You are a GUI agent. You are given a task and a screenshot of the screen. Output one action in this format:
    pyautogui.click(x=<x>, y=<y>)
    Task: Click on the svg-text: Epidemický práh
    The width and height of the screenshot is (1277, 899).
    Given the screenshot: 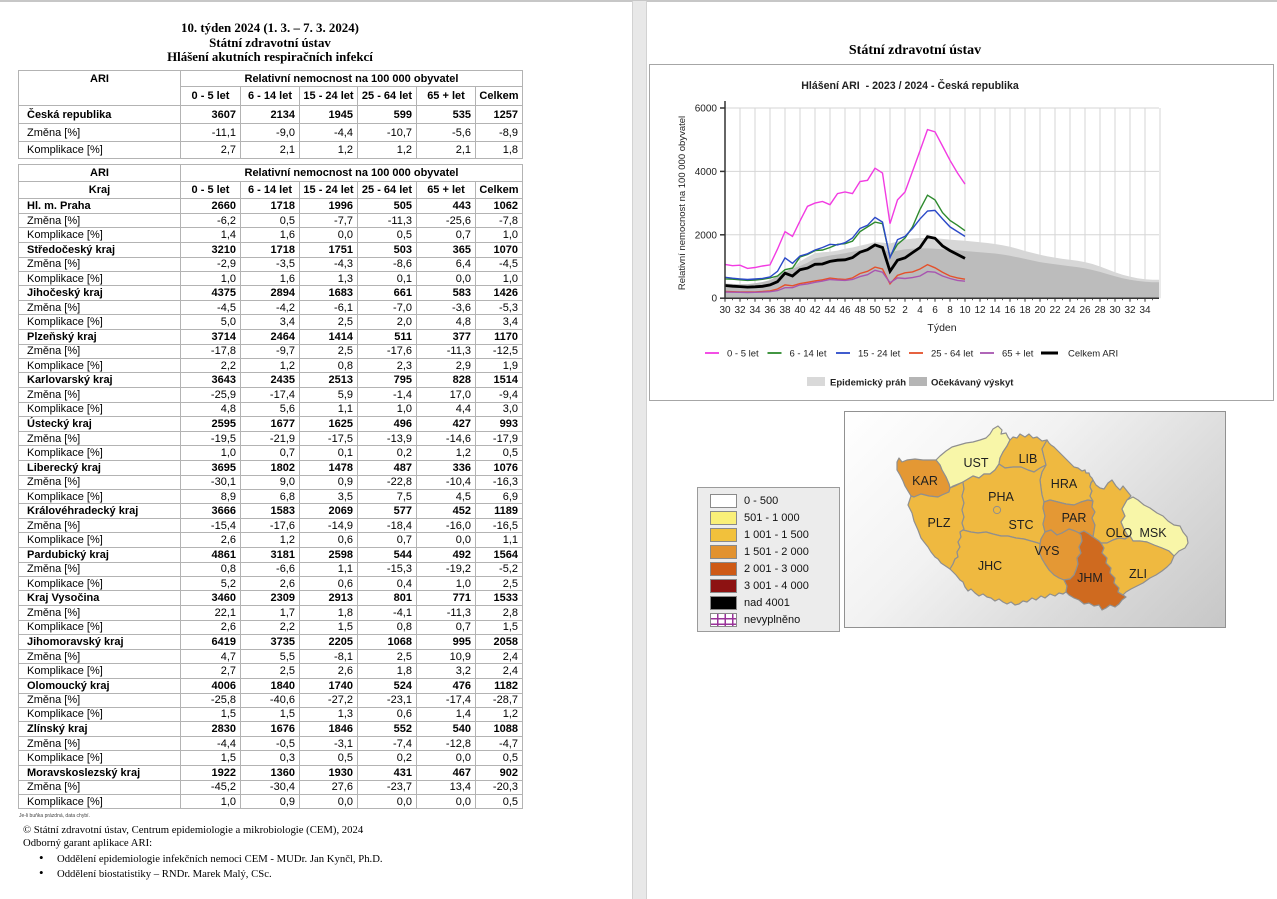 What is the action you would take?
    pyautogui.click(x=868, y=383)
    